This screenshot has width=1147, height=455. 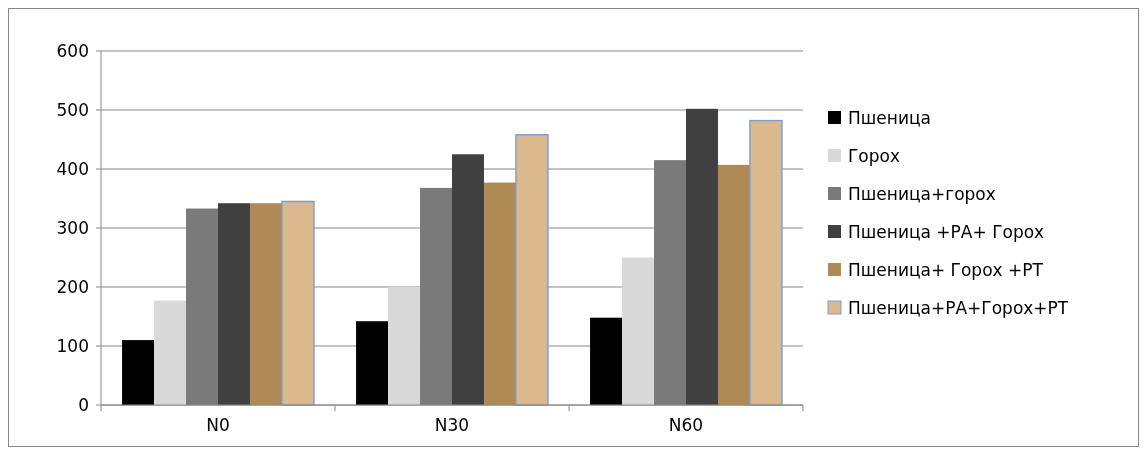 I want to click on x-tick-label: N60, so click(x=686, y=425).